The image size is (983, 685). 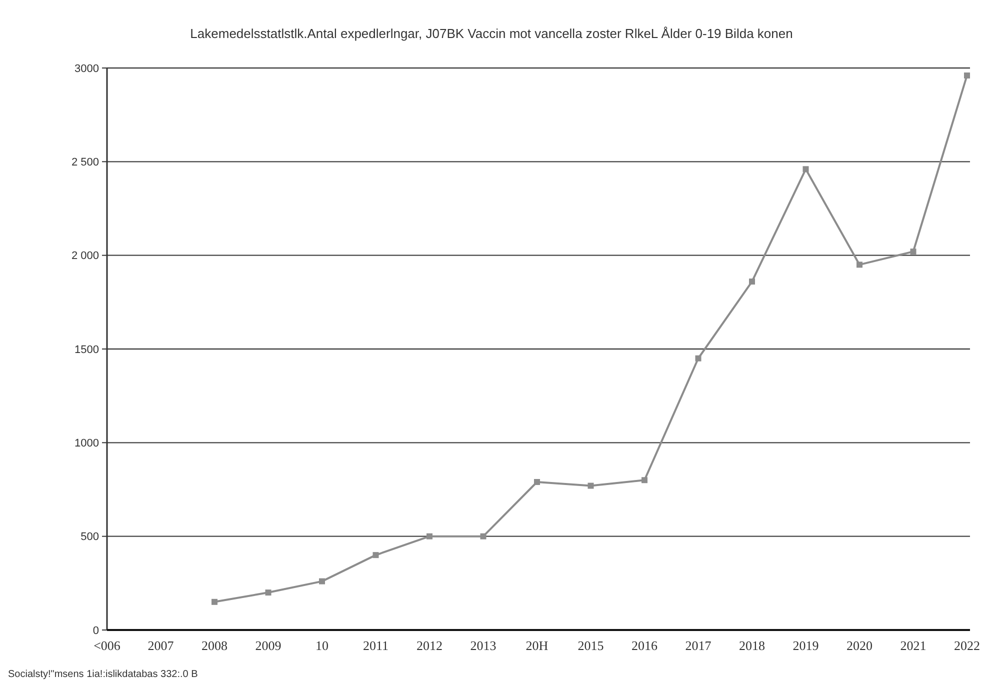 I want to click on y-tick-label: 1000, so click(x=86, y=444).